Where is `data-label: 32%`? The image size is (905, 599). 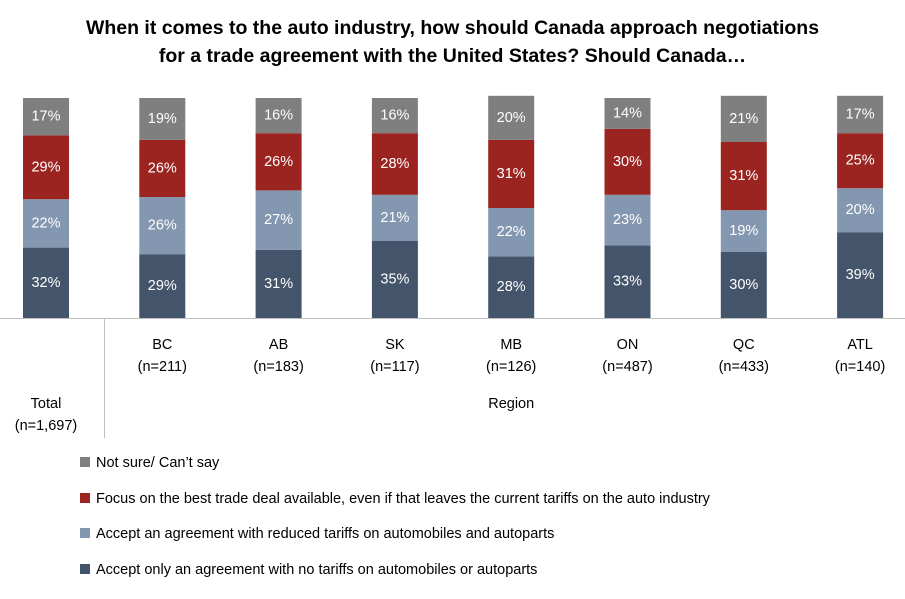 data-label: 32% is located at coordinates (45, 283).